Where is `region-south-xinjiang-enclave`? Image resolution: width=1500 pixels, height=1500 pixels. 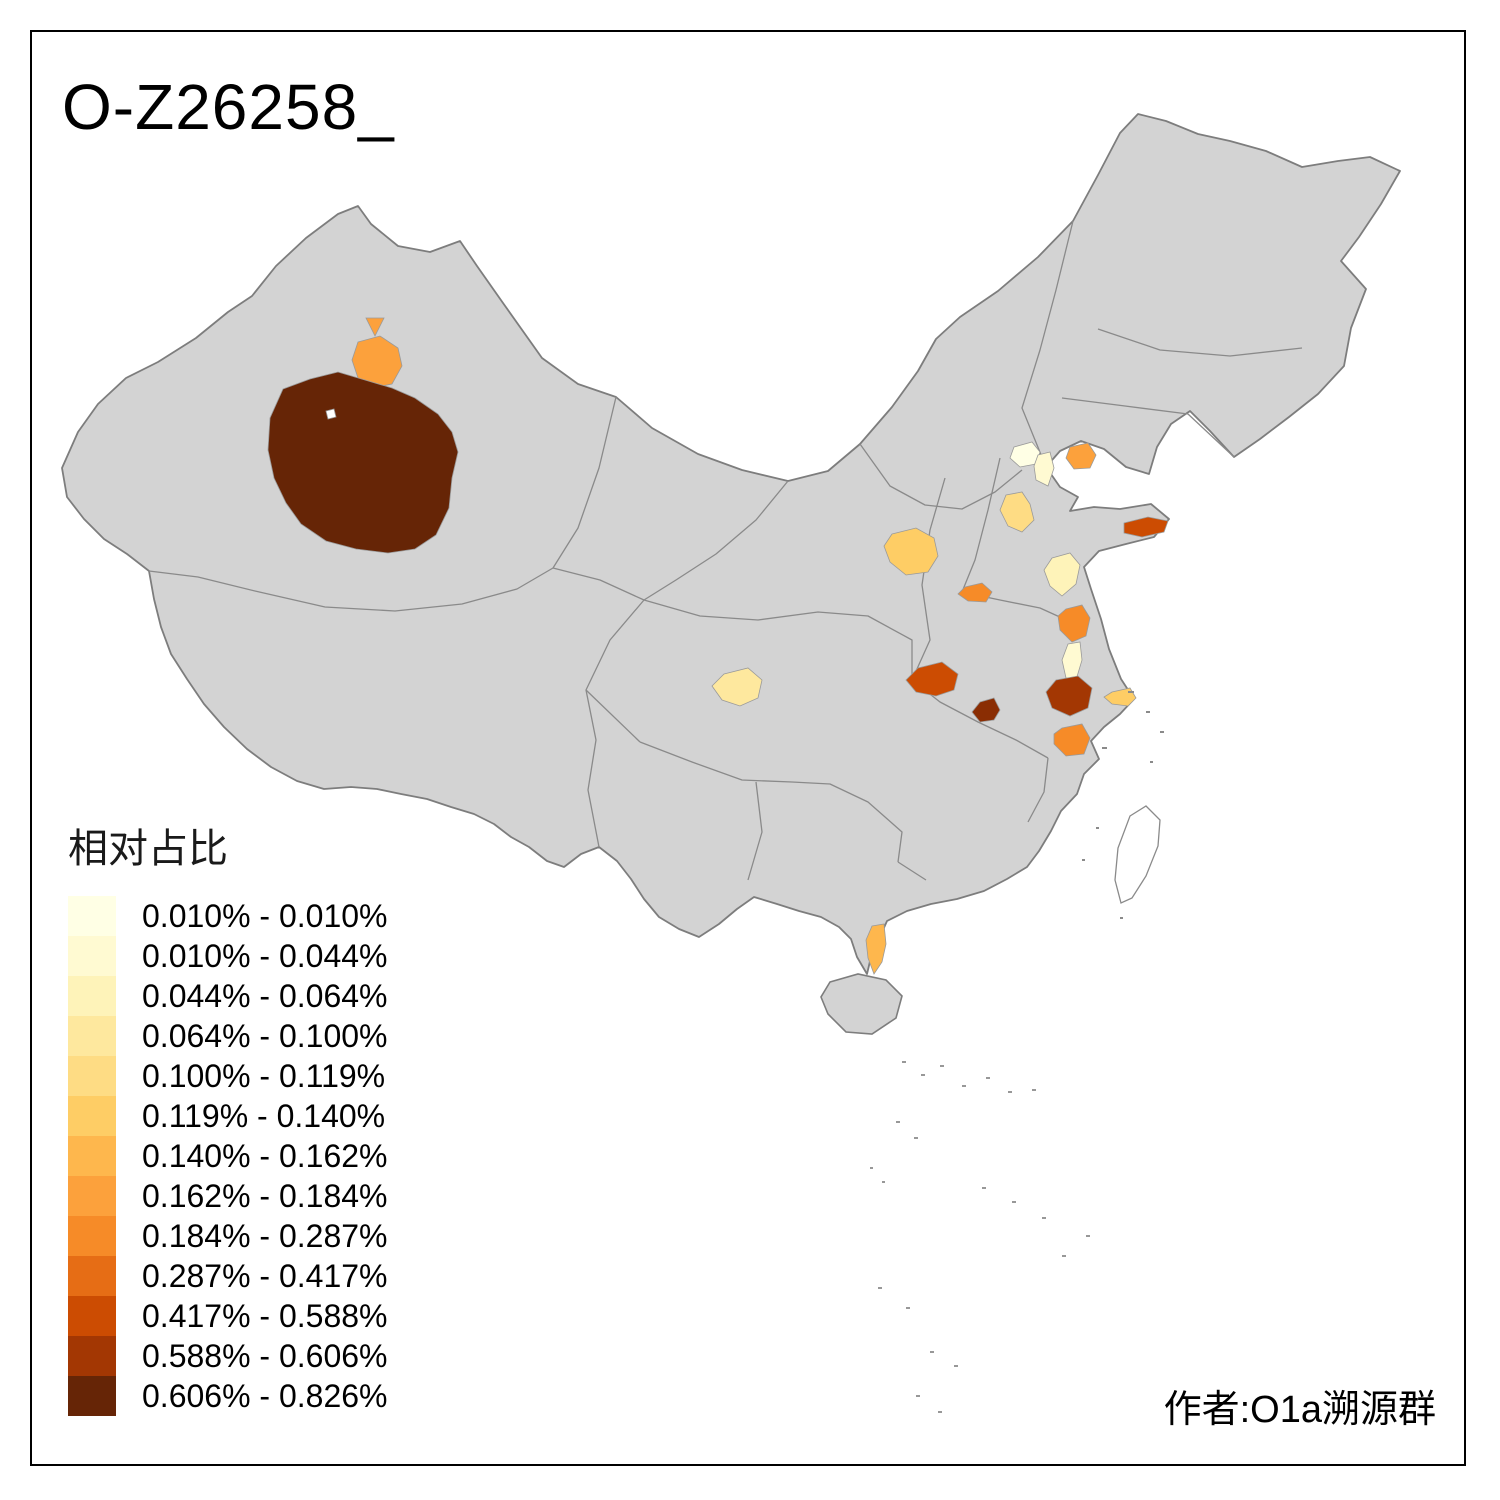 region-south-xinjiang-enclave is located at coordinates (331, 414).